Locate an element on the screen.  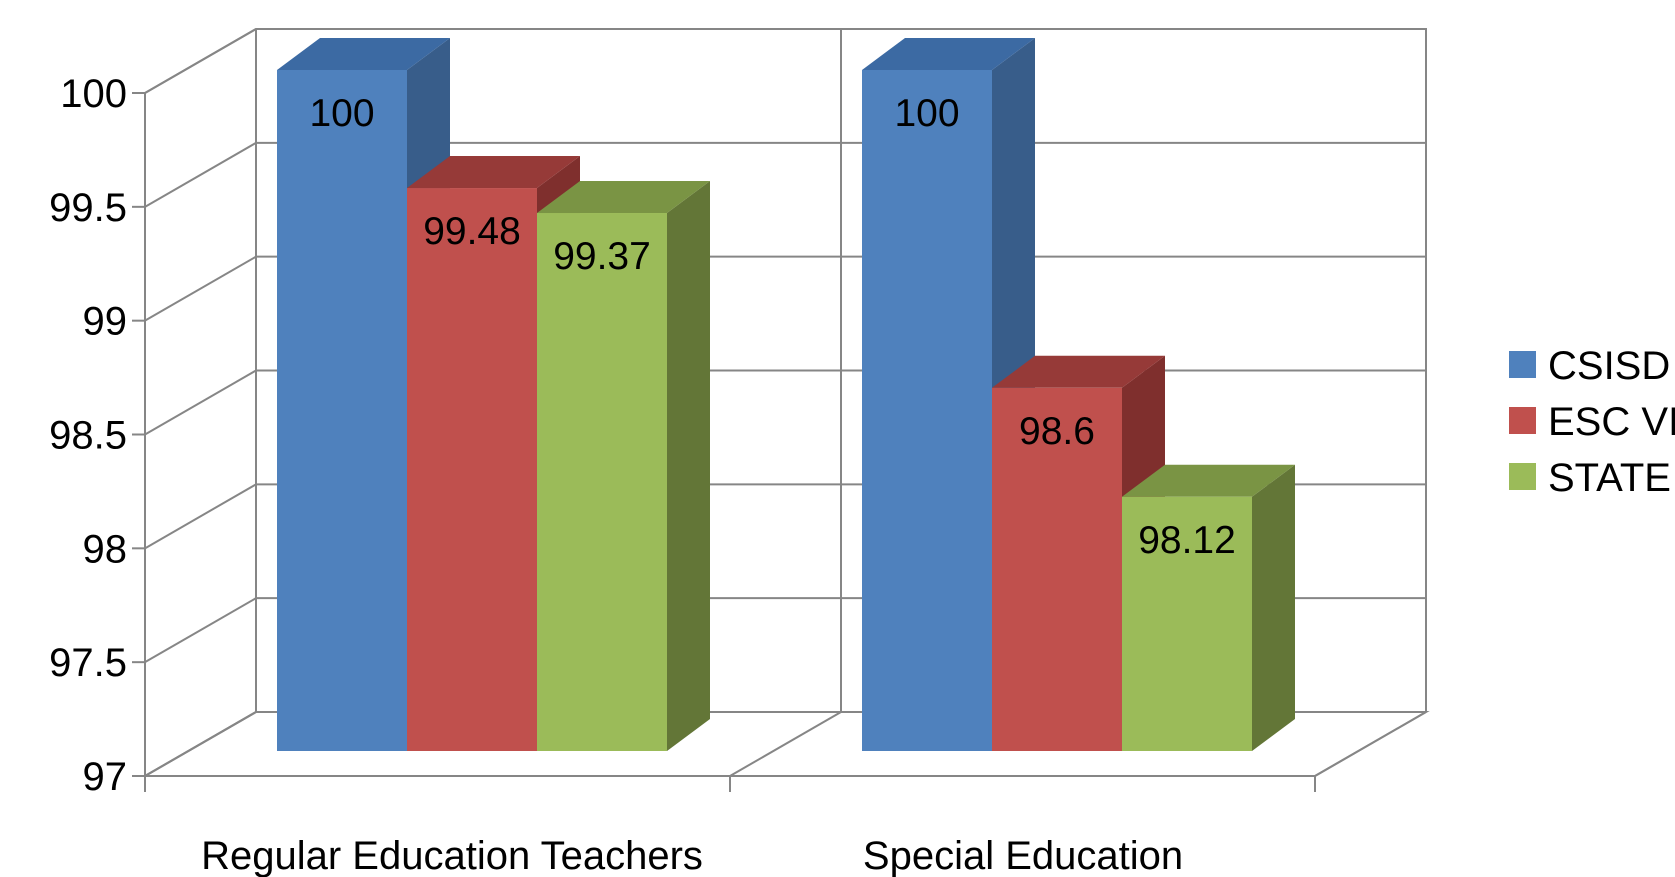
y-tick-label: 97 is located at coordinates (105, 777).